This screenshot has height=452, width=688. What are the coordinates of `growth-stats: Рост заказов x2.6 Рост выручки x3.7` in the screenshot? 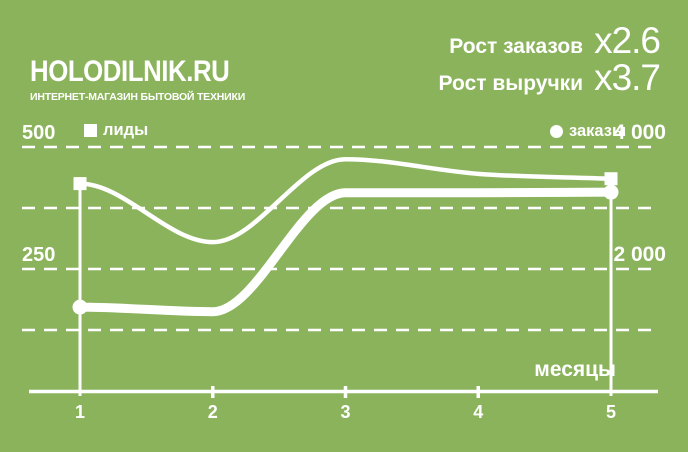 It's located at (549, 59).